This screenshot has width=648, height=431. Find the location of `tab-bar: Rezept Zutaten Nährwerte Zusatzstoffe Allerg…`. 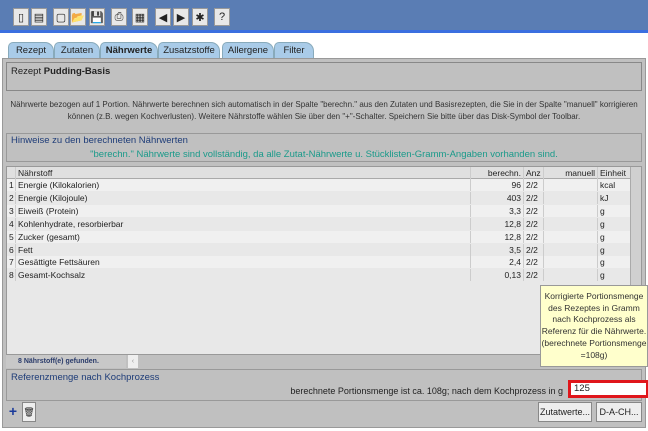

tab-bar: Rezept Zutaten Nährwerte Zusatzstoffe Allerg… is located at coordinates (324, 49).